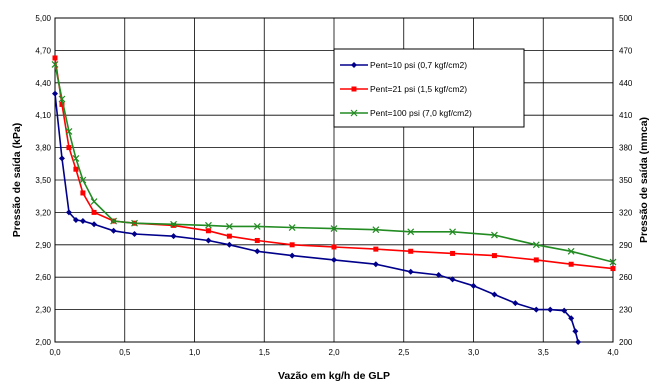 Image resolution: width=657 pixels, height=383 pixels. I want to click on legend-label: Pent=21 psi (1,5 kgf/cm2), so click(418, 89).